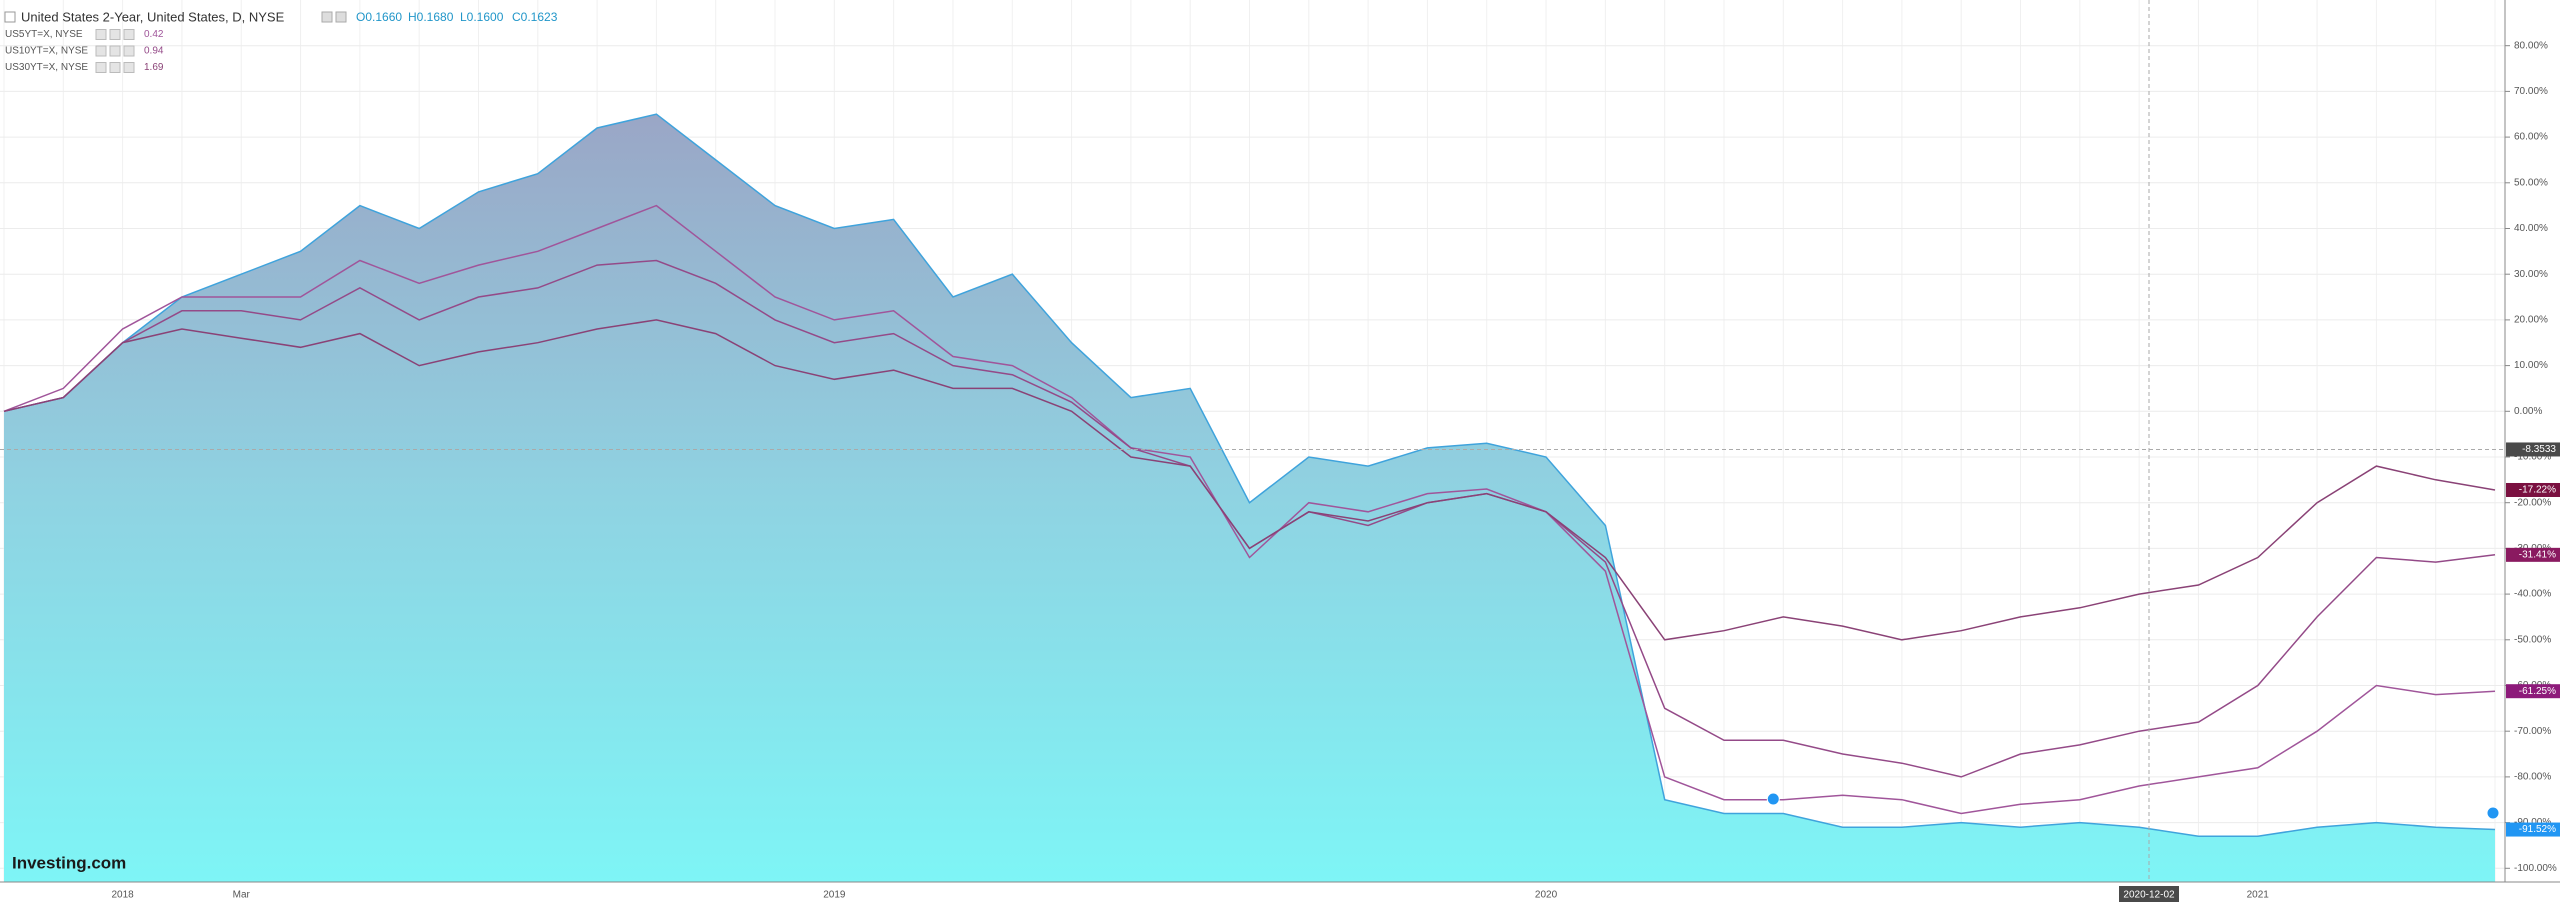  What do you see at coordinates (122, 895) in the screenshot?
I see `x-tick-label: 2018` at bounding box center [122, 895].